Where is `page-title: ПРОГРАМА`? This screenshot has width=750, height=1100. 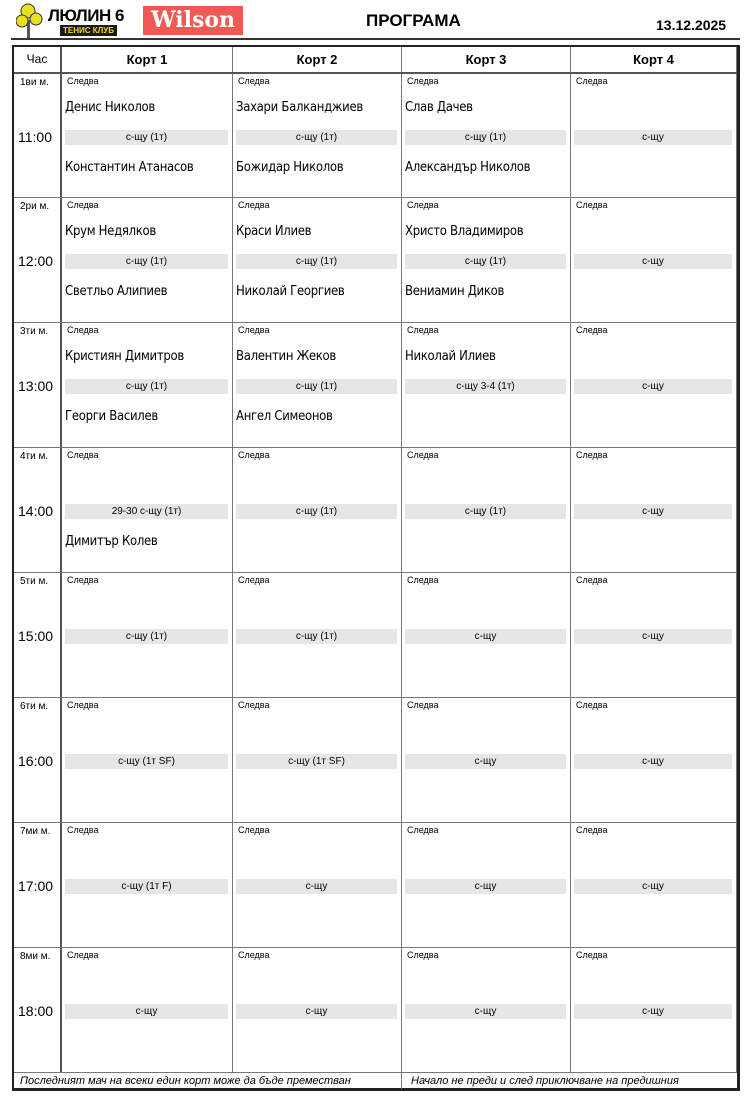 page-title: ПРОГРАМА is located at coordinates (413, 20).